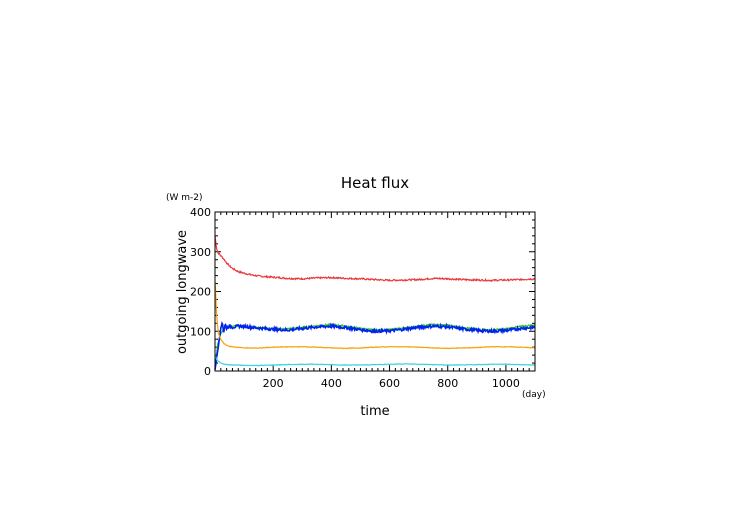 The height and width of the screenshot is (532, 752). What do you see at coordinates (534, 395) in the screenshot?
I see `x-unit-label: (day)` at bounding box center [534, 395].